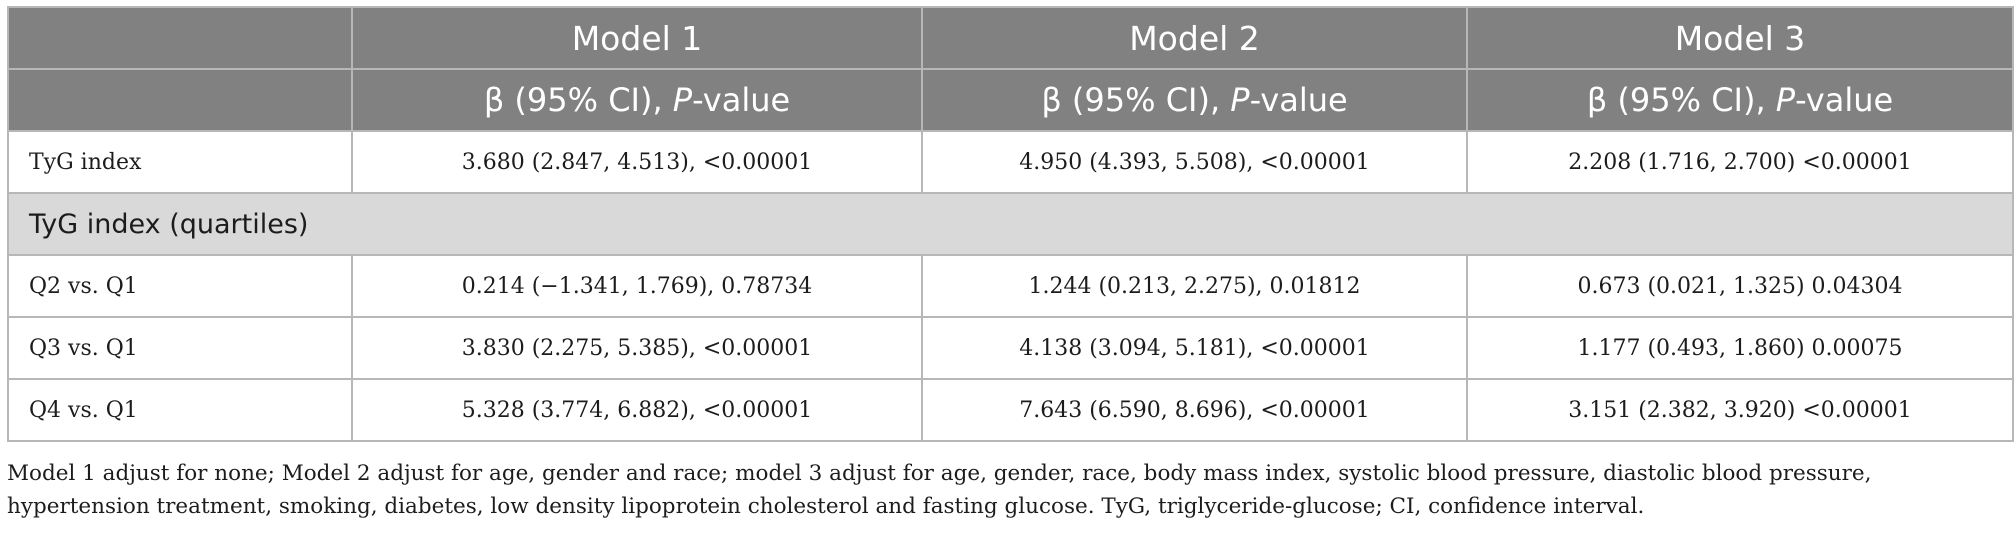 The height and width of the screenshot is (533, 2015). I want to click on row-label: TyG index, so click(180, 162).